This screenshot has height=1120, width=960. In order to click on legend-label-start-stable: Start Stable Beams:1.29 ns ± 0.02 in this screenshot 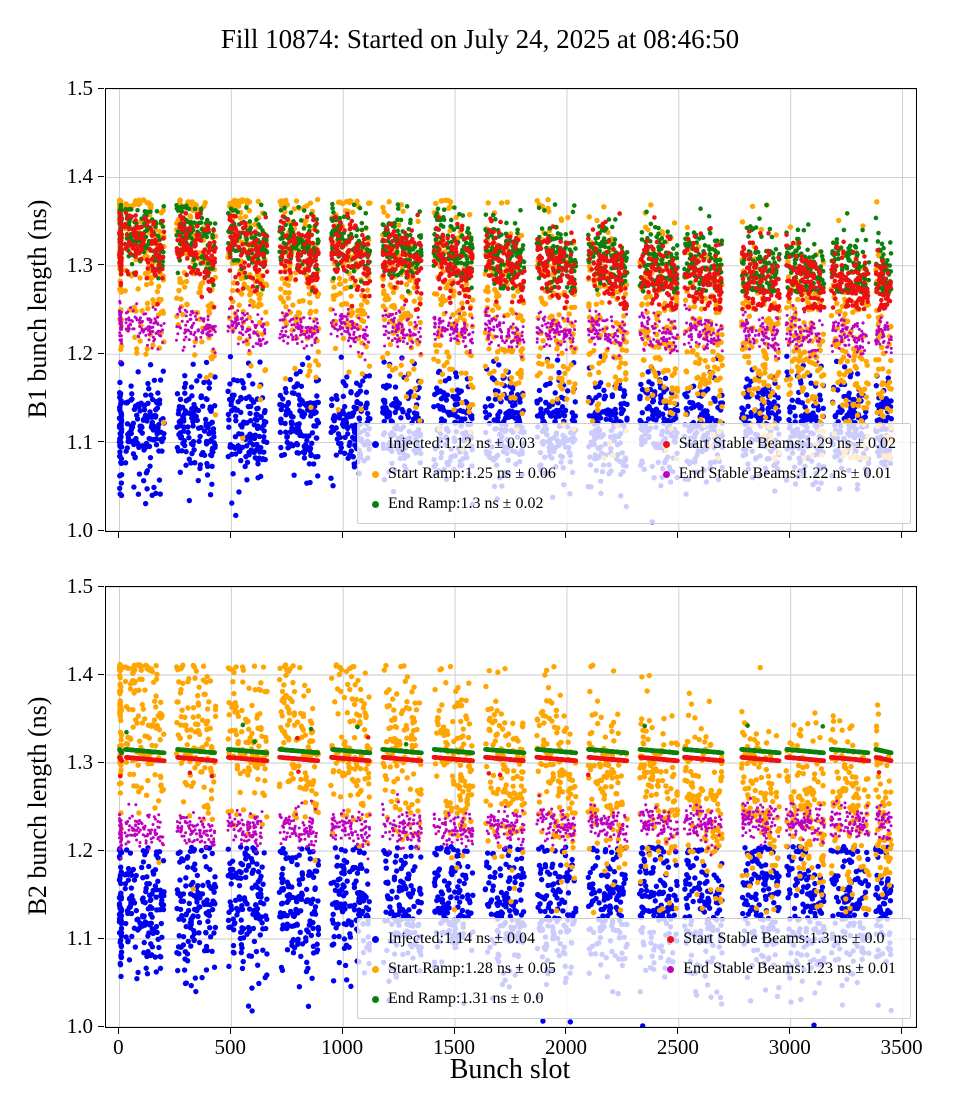, I will do `click(787, 443)`.